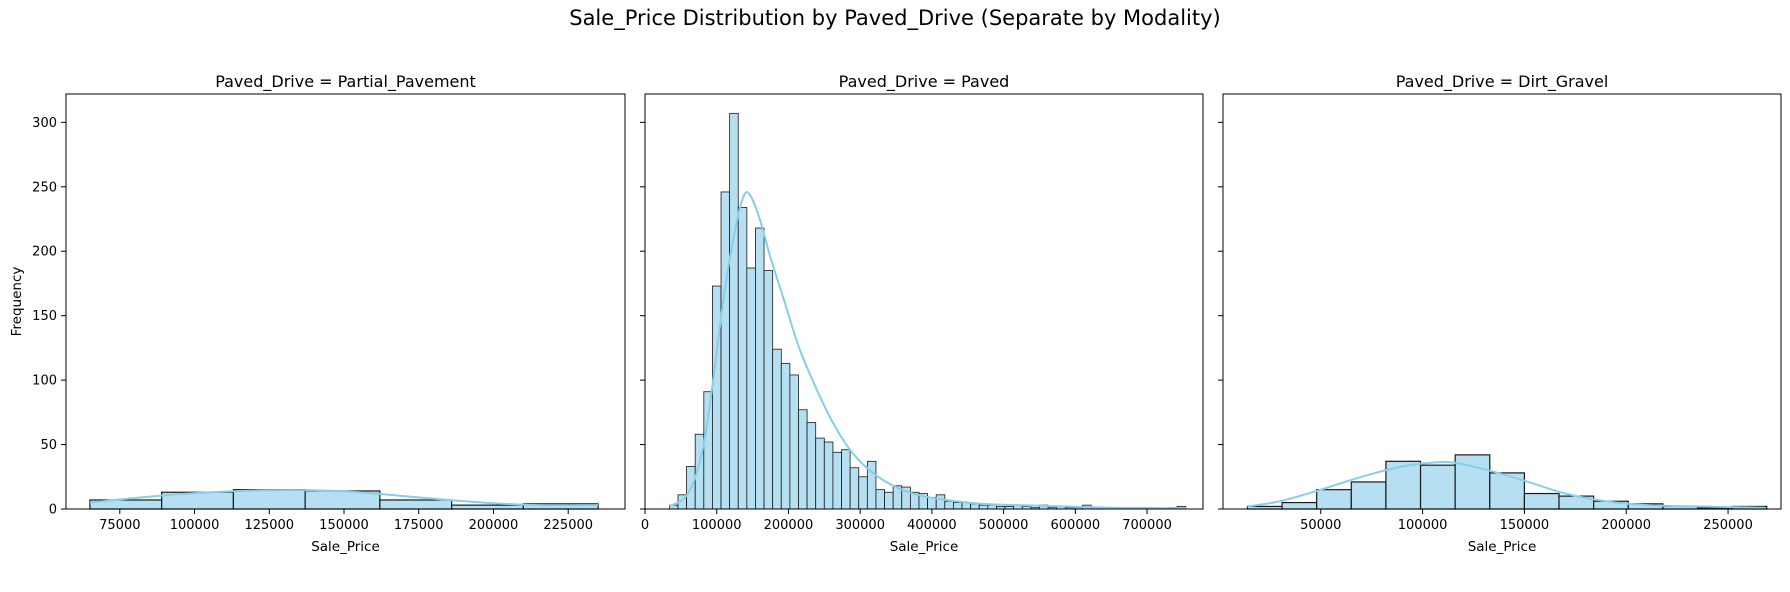  Describe the element at coordinates (924, 82) in the screenshot. I see `subplot-title: Paved_Drive = Paved` at that location.